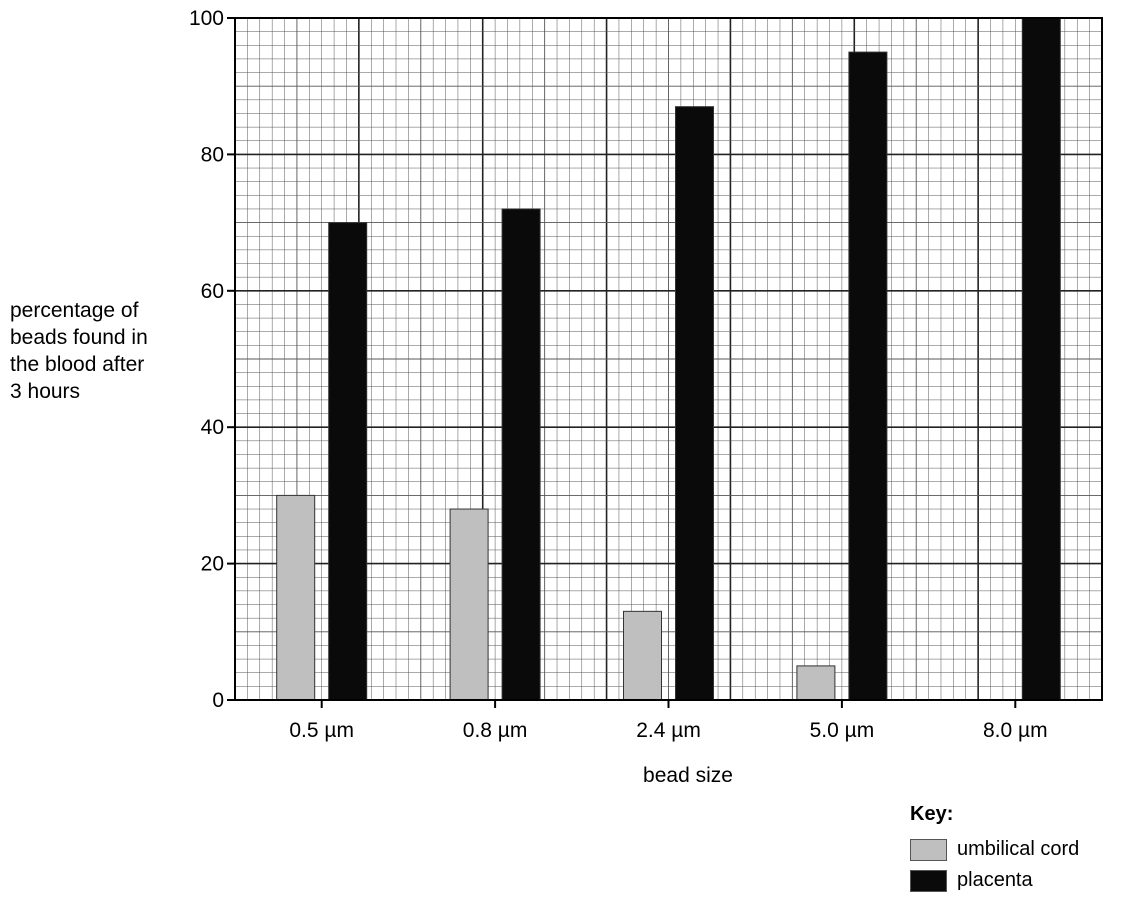 The width and height of the screenshot is (1136, 910). Describe the element at coordinates (928, 849) in the screenshot. I see `legend-swatch-umbilical-cord` at that location.